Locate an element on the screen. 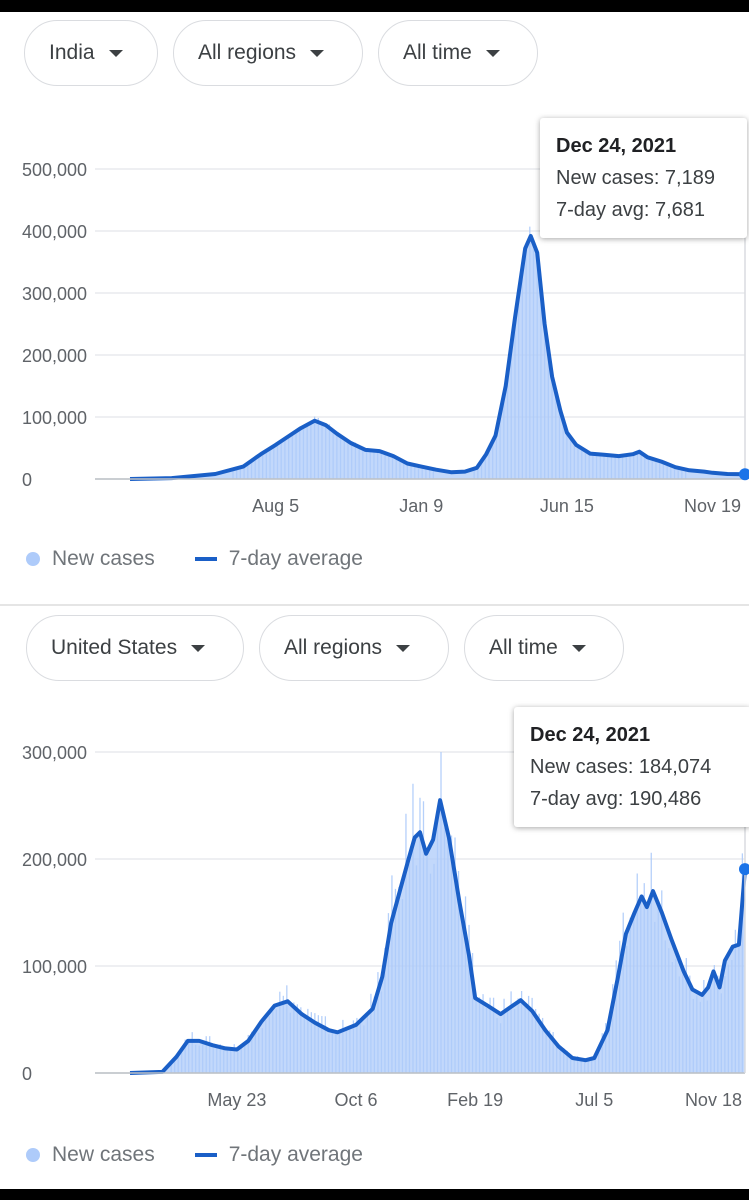 This screenshot has width=749, height=1200. country-dropdown: India is located at coordinates (91, 53).